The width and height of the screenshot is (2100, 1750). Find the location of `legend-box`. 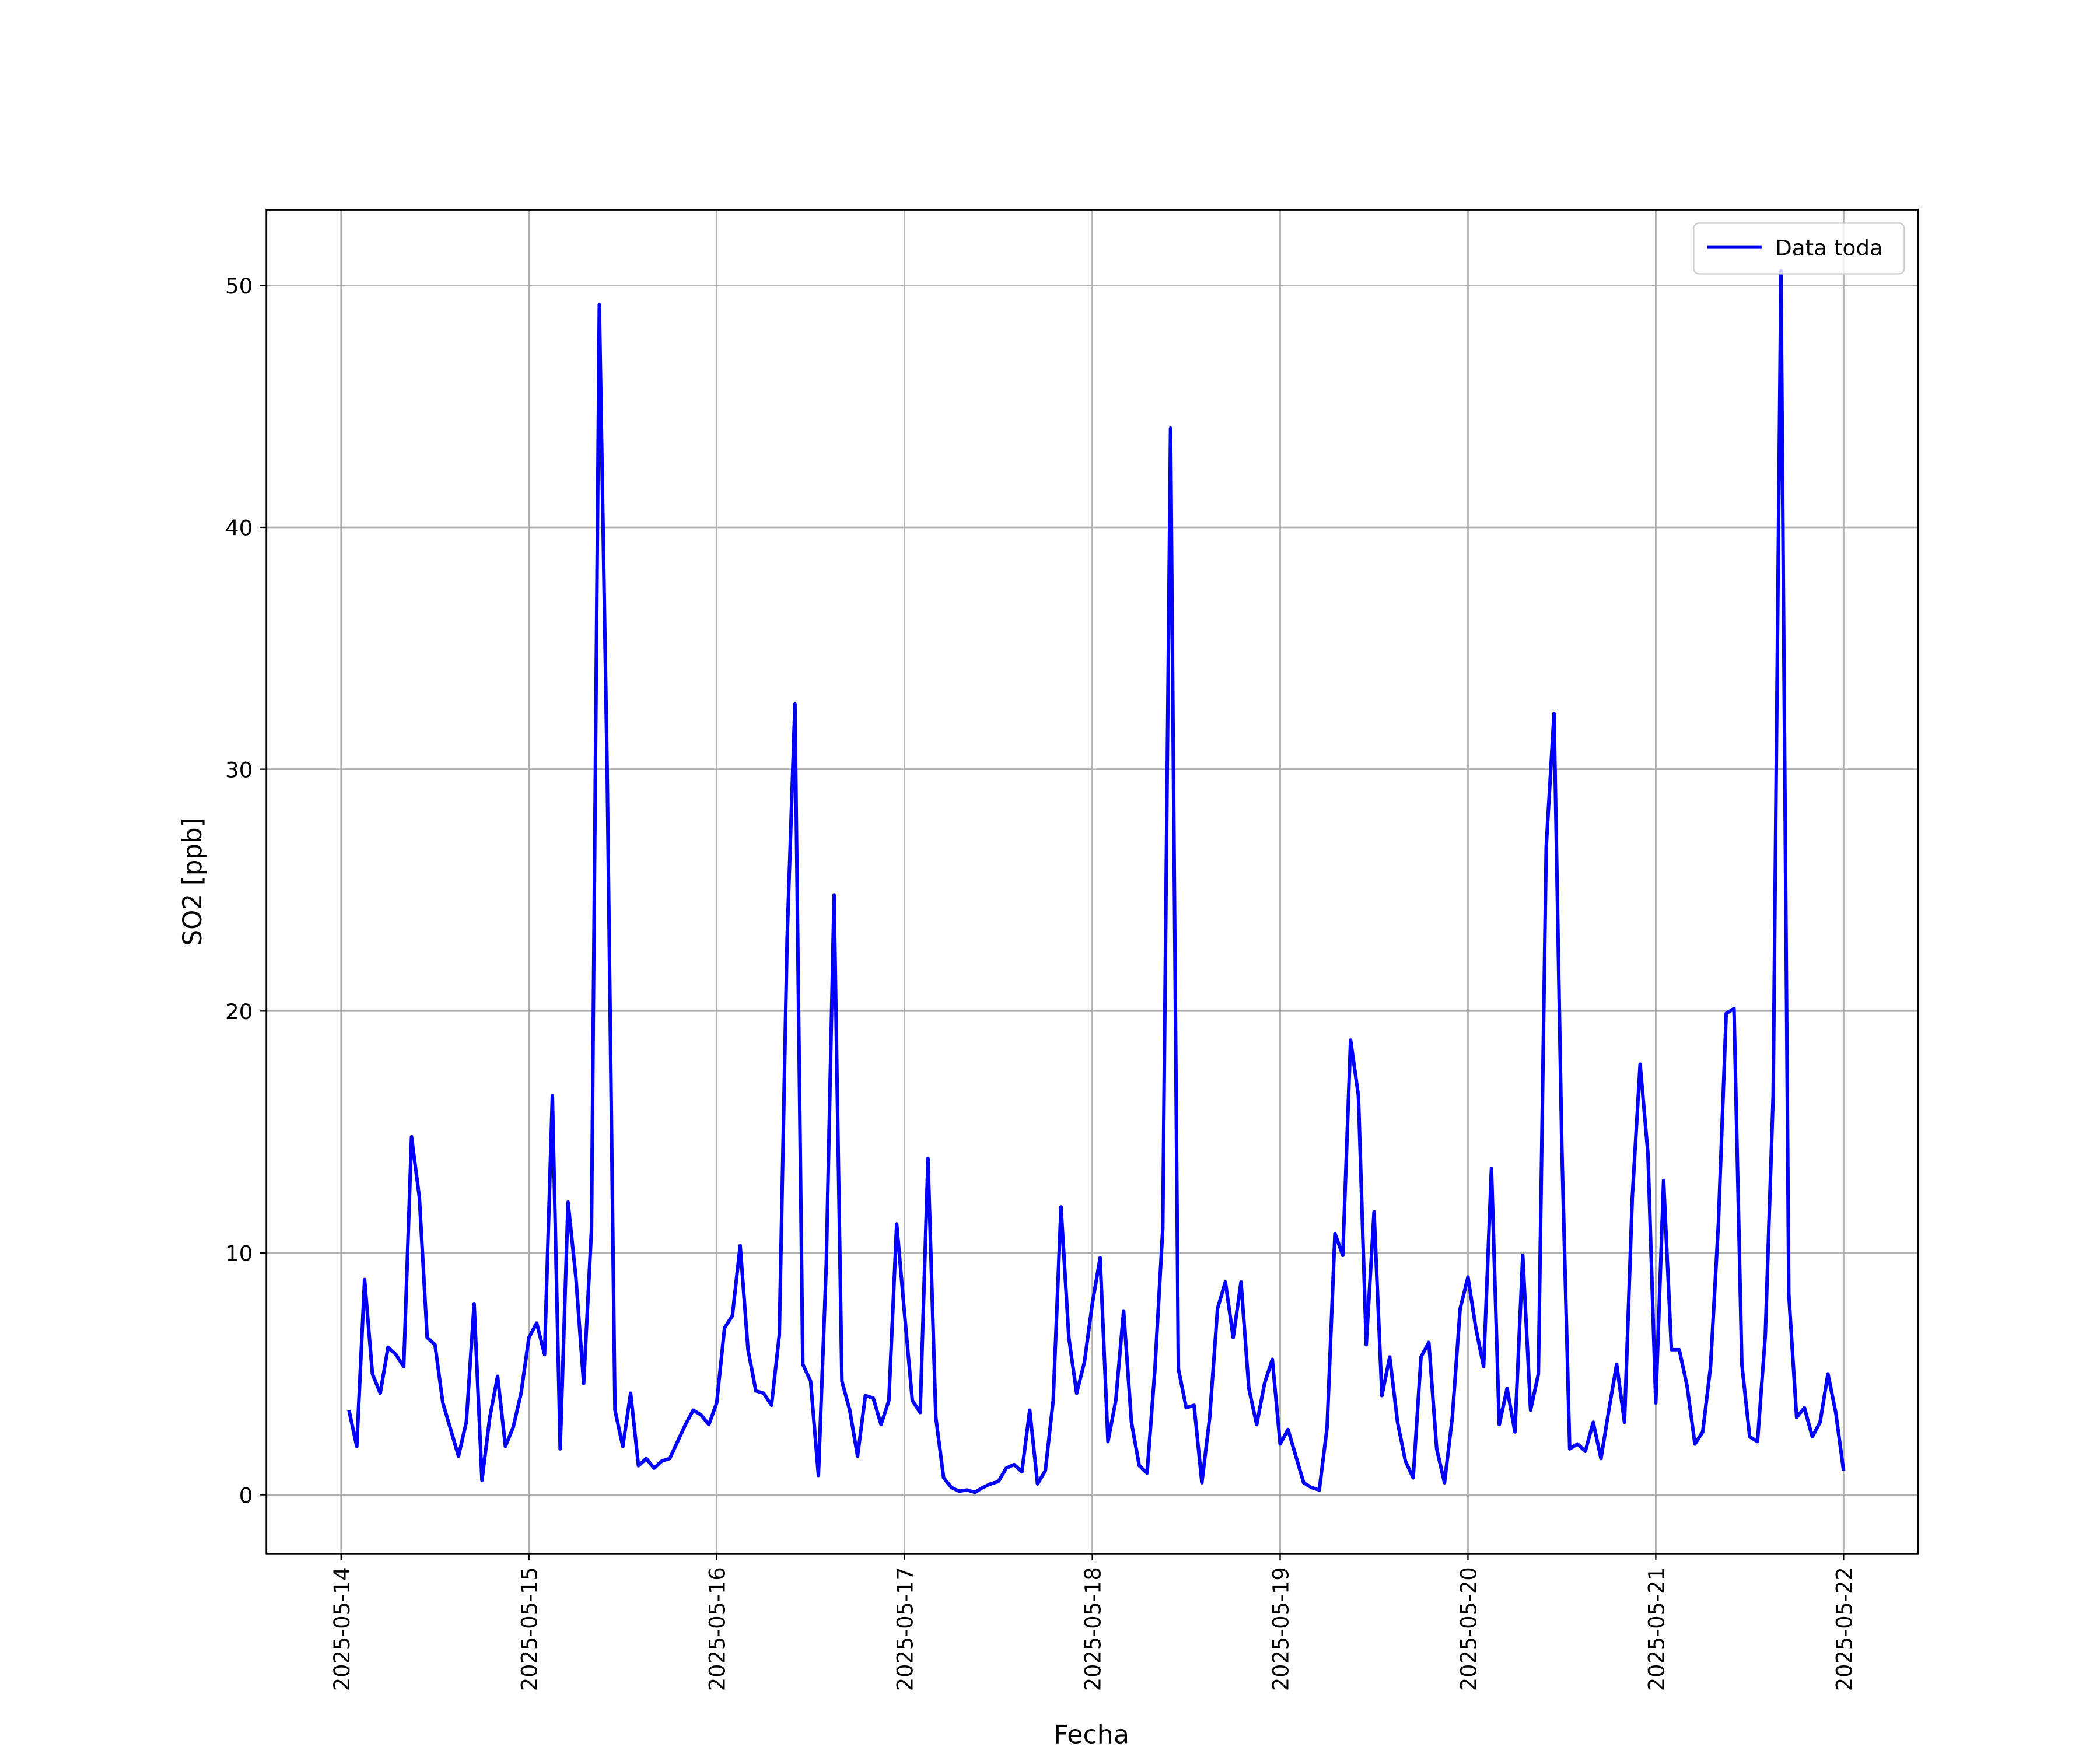

legend-box is located at coordinates (1799, 249).